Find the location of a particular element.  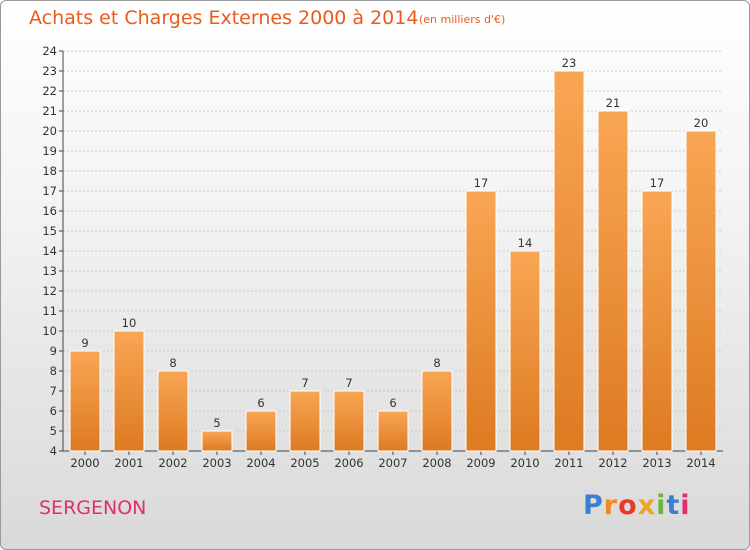

y-tick-label: 20 is located at coordinates (49, 131).